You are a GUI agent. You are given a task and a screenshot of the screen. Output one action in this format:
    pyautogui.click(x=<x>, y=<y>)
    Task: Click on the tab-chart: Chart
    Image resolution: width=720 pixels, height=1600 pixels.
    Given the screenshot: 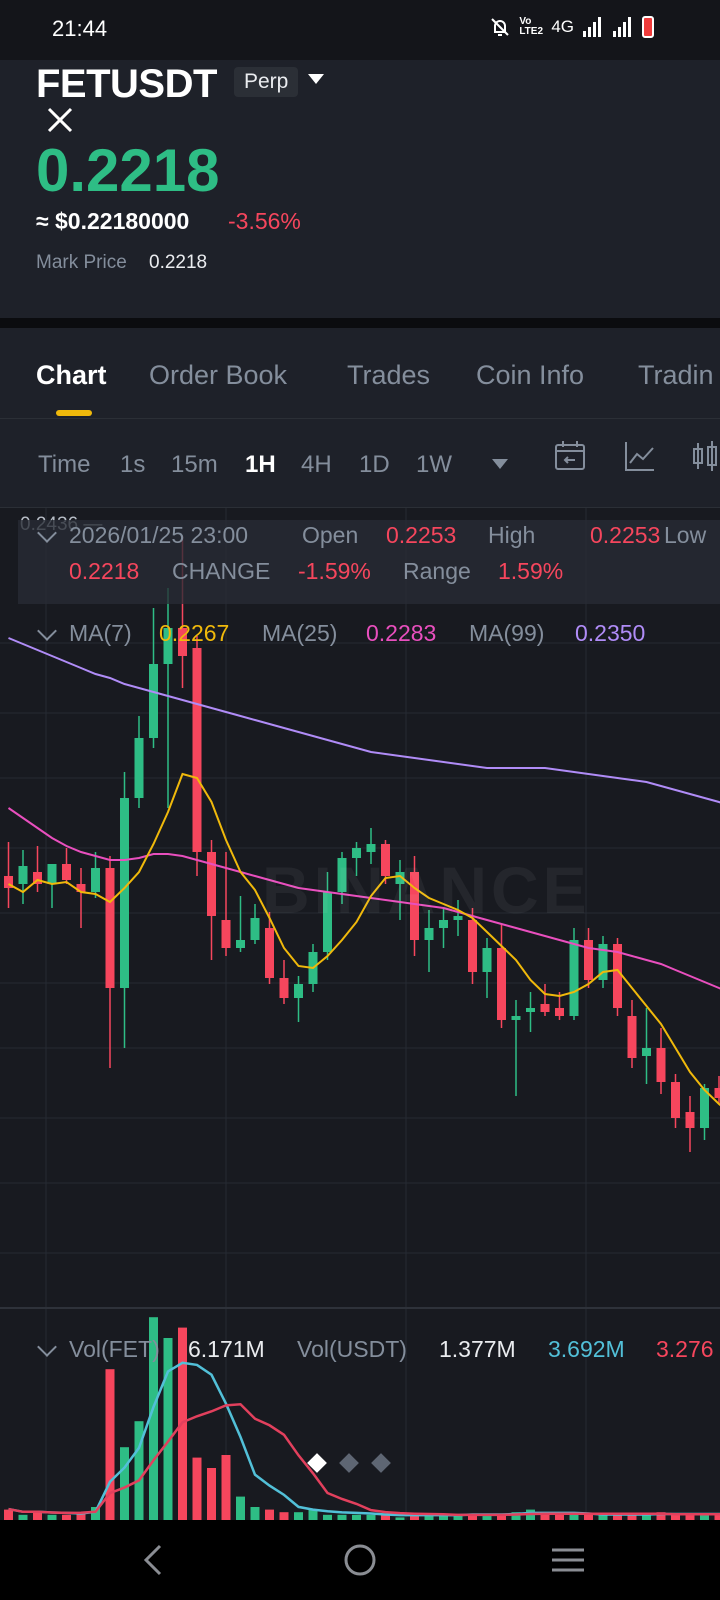 What is the action you would take?
    pyautogui.click(x=71, y=375)
    